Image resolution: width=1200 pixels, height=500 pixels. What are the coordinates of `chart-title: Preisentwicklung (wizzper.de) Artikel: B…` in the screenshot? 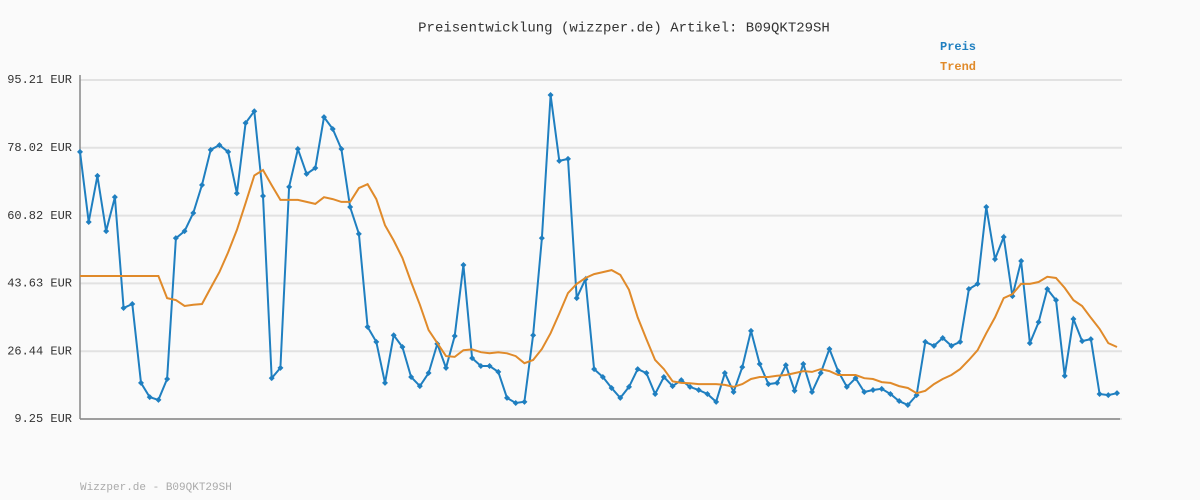 It's located at (624, 29).